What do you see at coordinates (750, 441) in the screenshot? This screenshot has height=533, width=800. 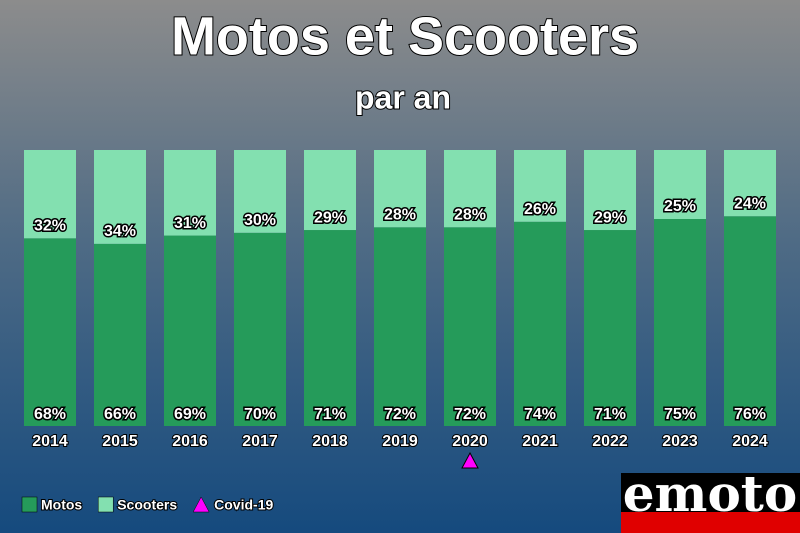 I see `x-tick-label: 2024` at bounding box center [750, 441].